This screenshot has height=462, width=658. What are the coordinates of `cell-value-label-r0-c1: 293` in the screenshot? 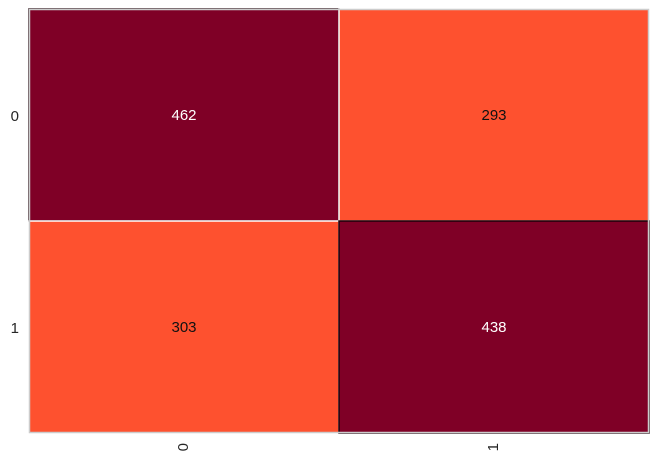 It's located at (493, 115).